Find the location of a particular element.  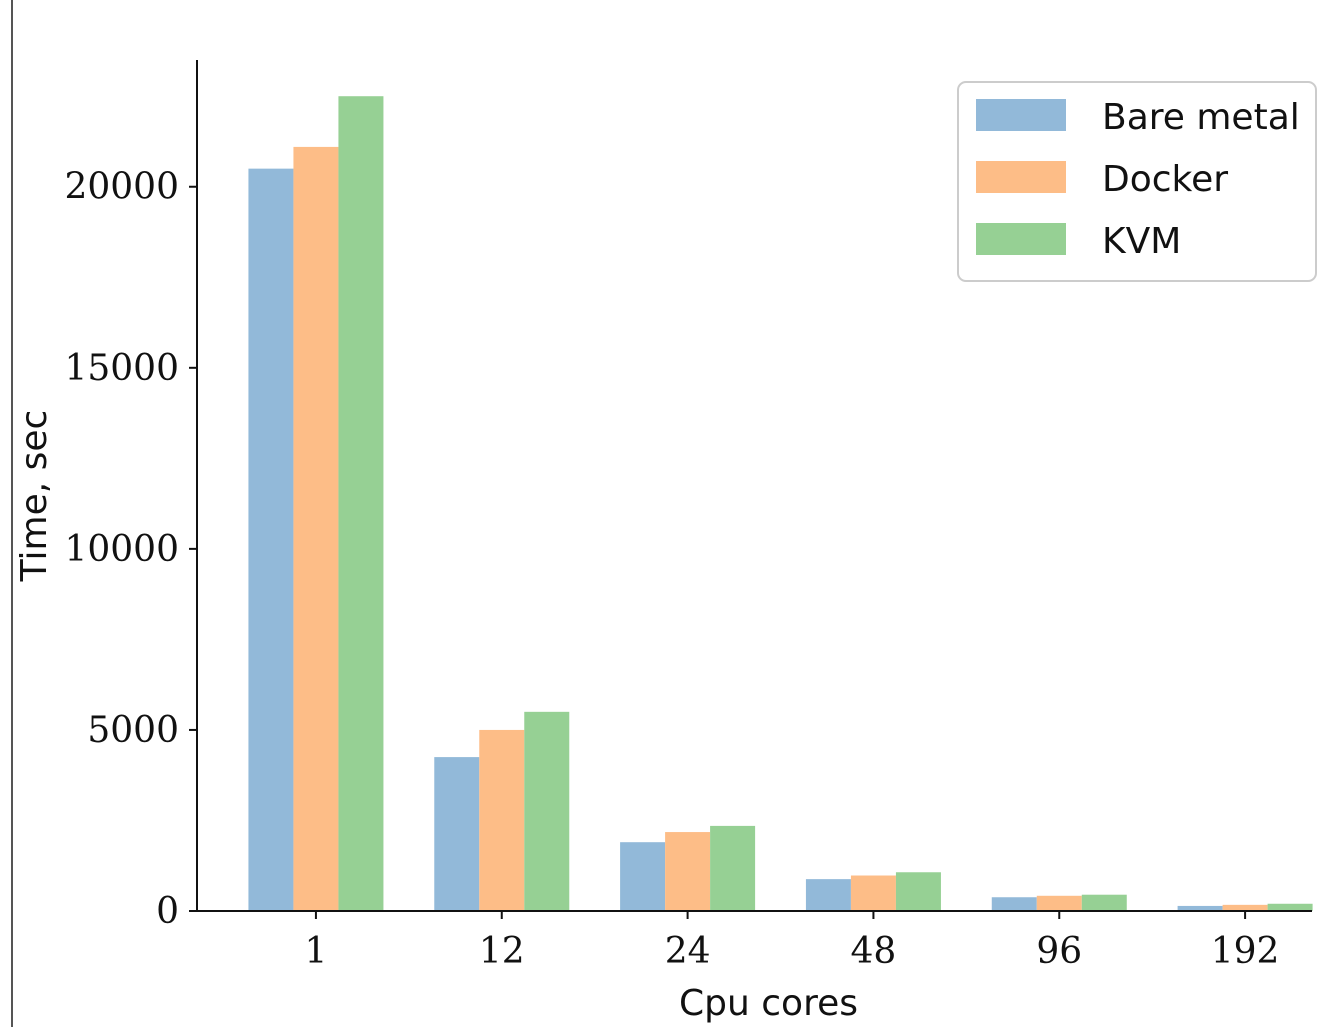

legend-label: Docker is located at coordinates (1165, 179).